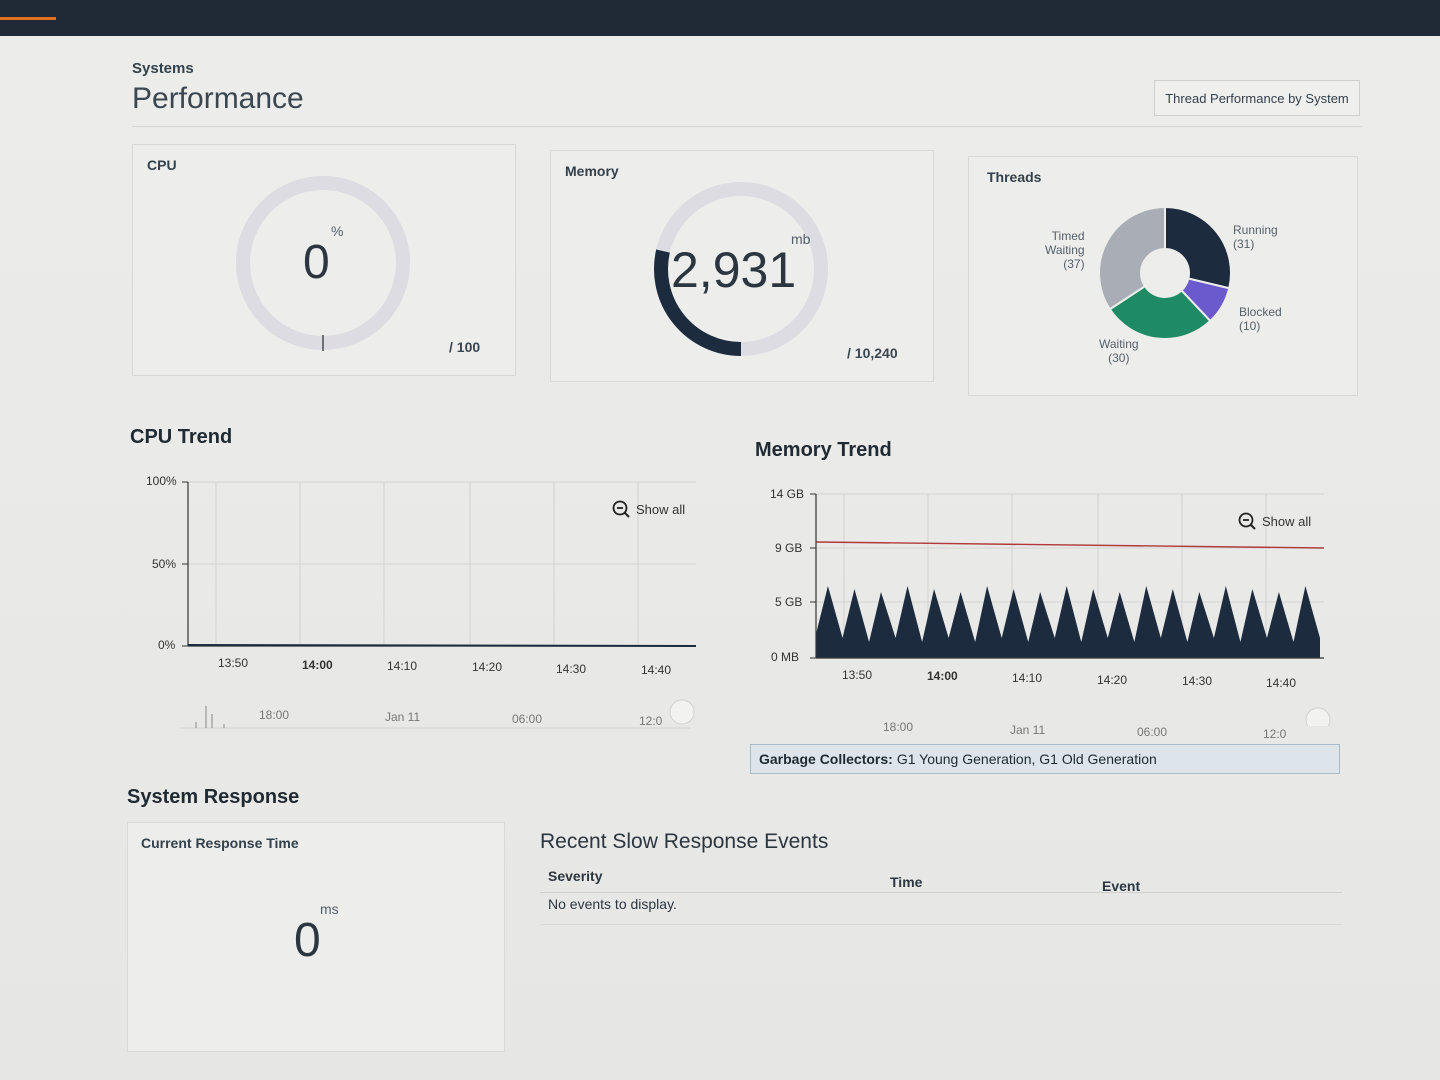  I want to click on memory-trend-title: Memory Trend, so click(823, 450).